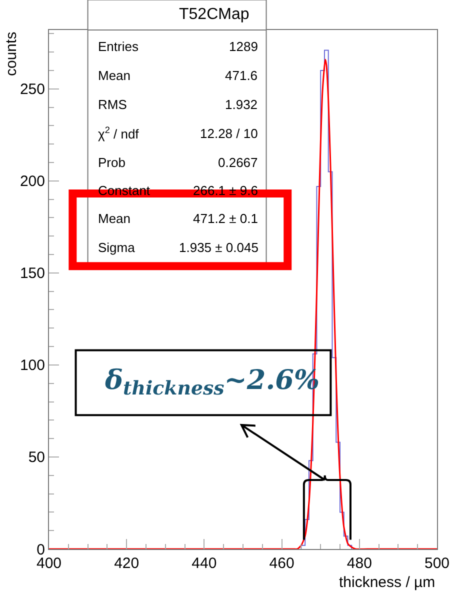 Image resolution: width=462 pixels, height=596 pixels. What do you see at coordinates (32, 89) in the screenshot?
I see `y-tick-label: 250` at bounding box center [32, 89].